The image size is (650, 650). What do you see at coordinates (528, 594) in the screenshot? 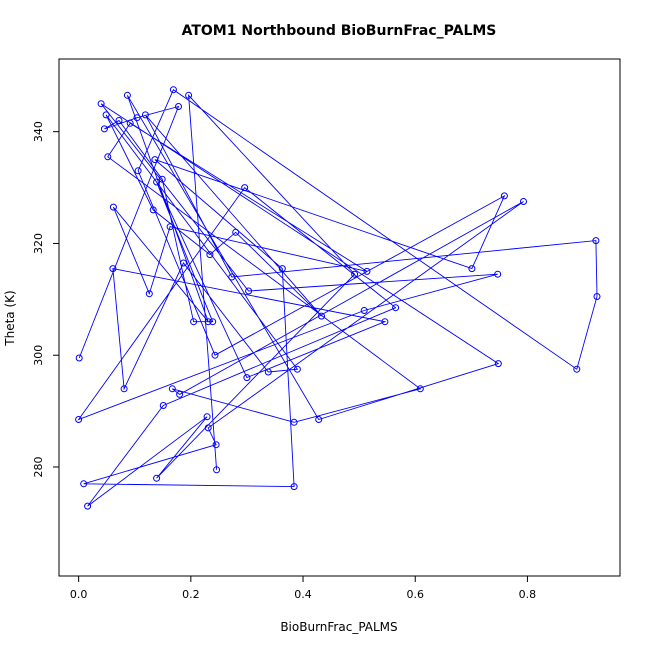
I see `x-tick-label: 0.8` at bounding box center [528, 594].